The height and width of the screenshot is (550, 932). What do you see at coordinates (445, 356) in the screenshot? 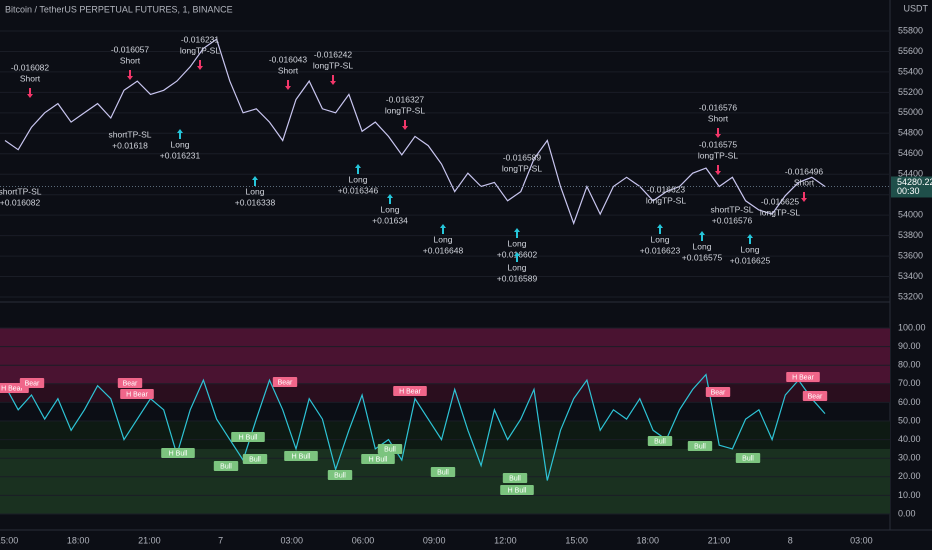
I see `rsi-band` at bounding box center [445, 356].